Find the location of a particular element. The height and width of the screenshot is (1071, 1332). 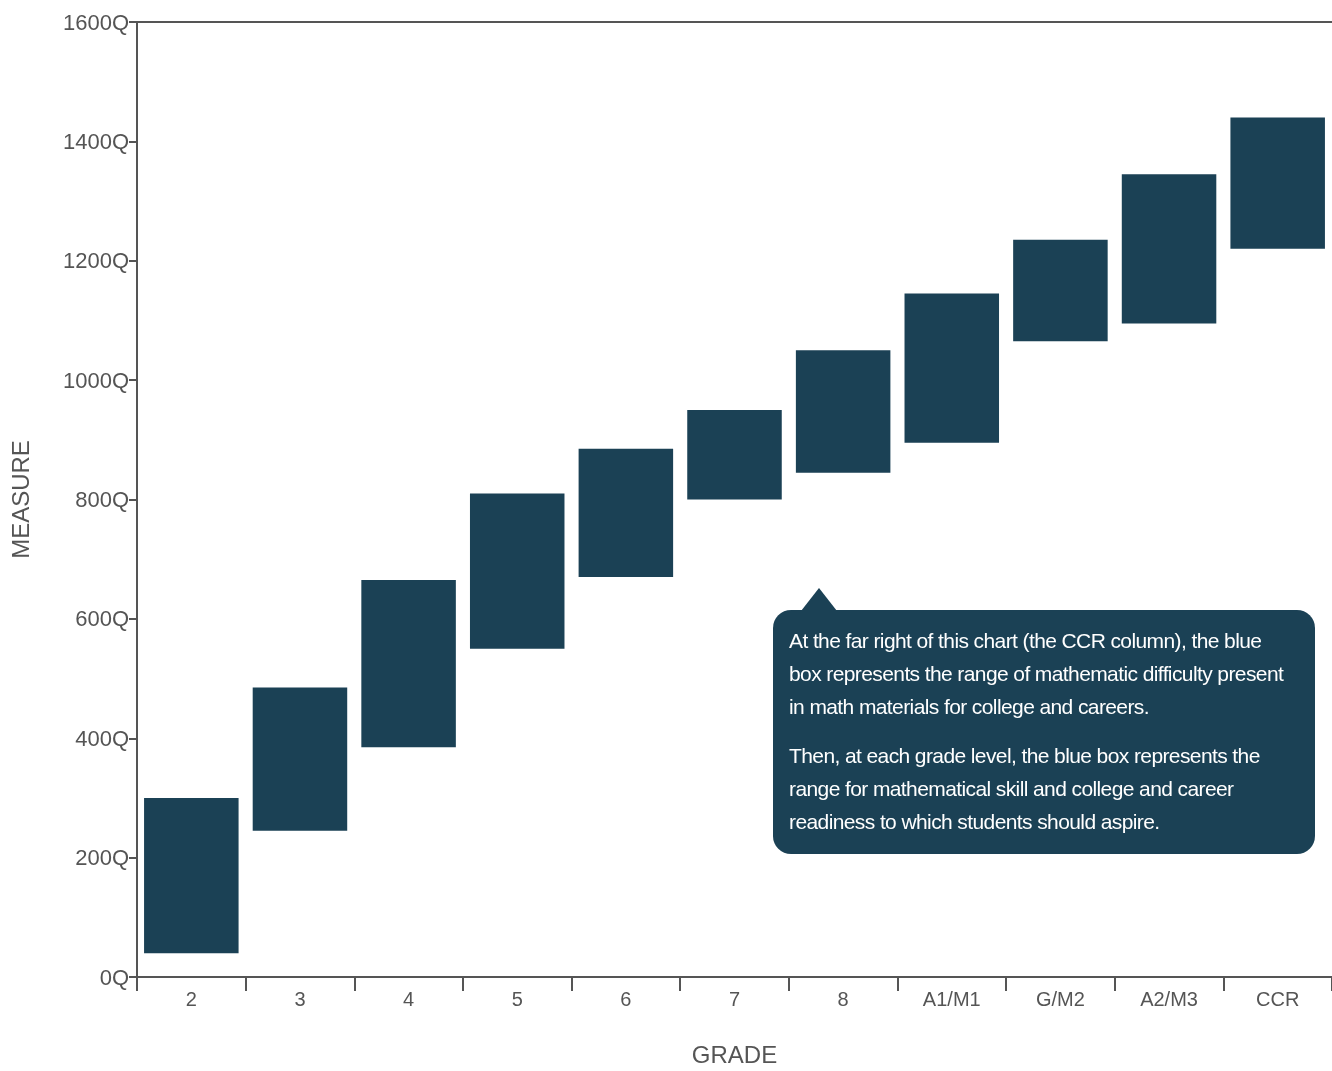

x-tick-label: A2/M3 is located at coordinates (1169, 999).